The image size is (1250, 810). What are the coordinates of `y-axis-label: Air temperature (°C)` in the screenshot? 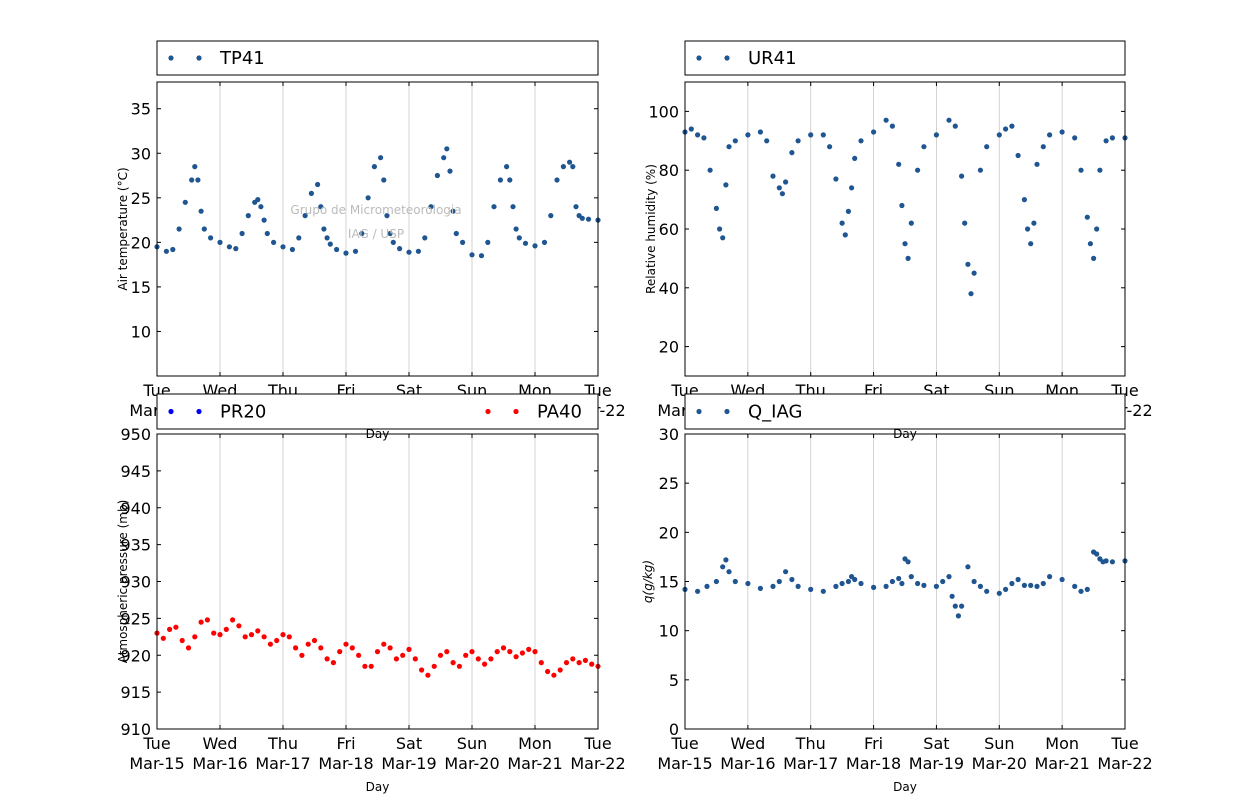 It's located at (123, 228).